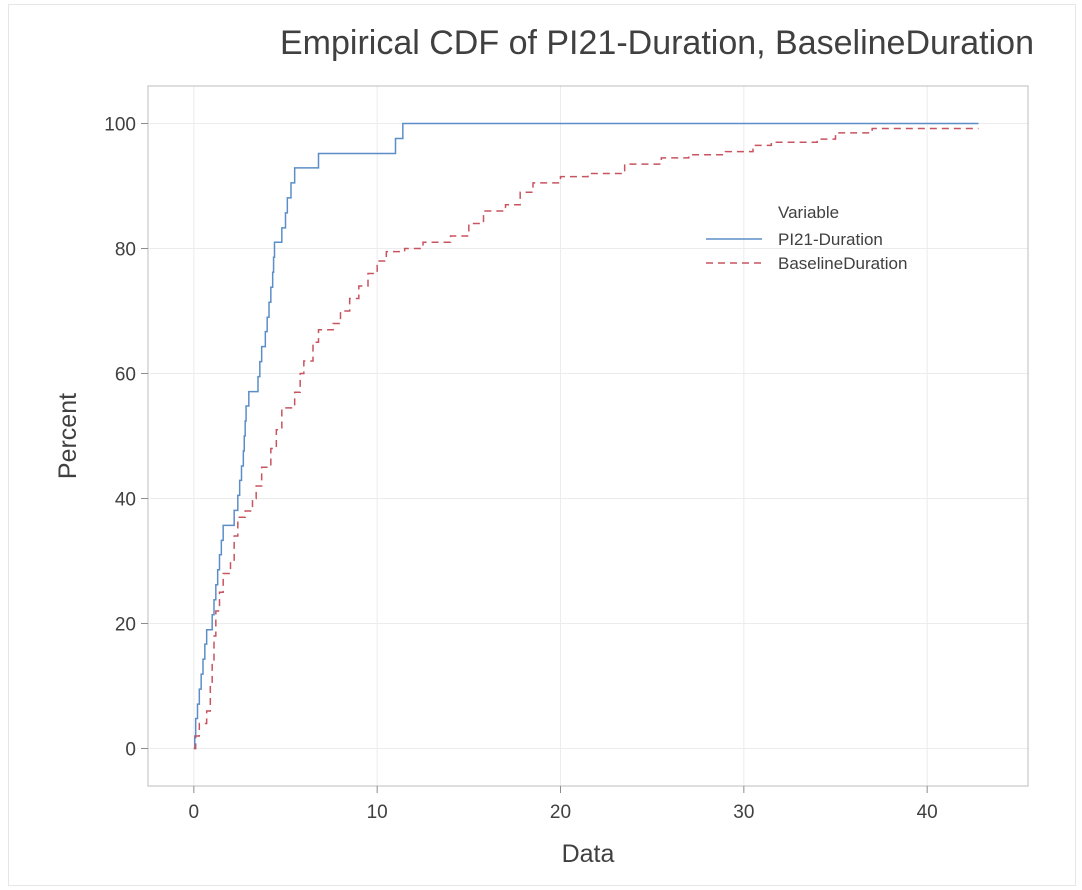 Image resolution: width=1082 pixels, height=890 pixels. What do you see at coordinates (808, 212) in the screenshot?
I see `legend-title: Variable` at bounding box center [808, 212].